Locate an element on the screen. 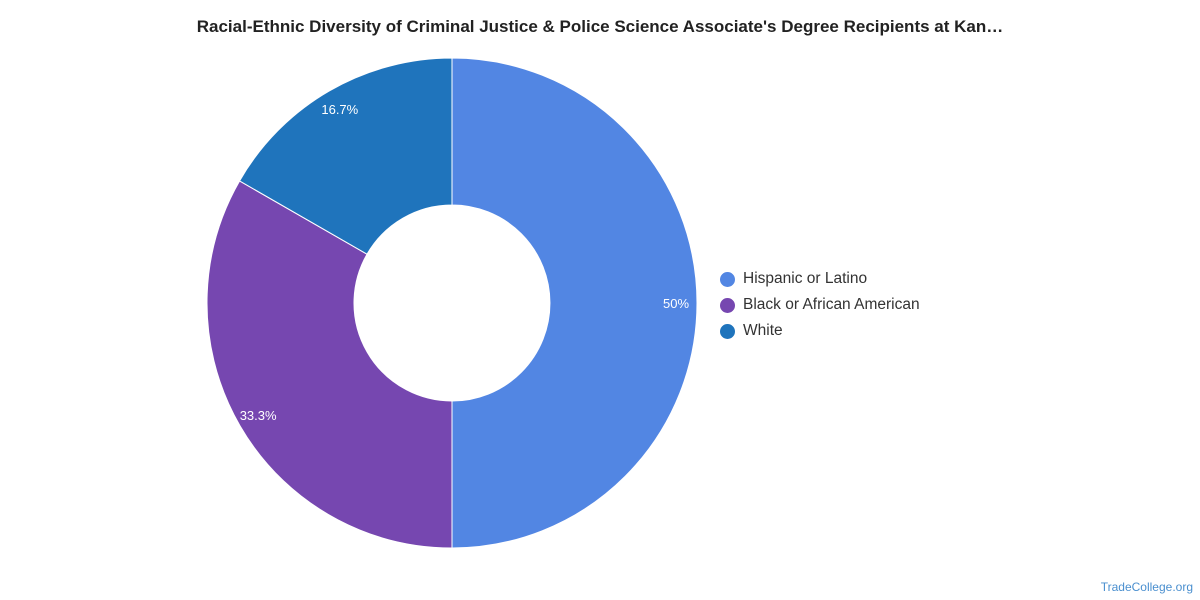 This screenshot has height=600, width=1200. legend-item: Black or African American is located at coordinates (820, 305).